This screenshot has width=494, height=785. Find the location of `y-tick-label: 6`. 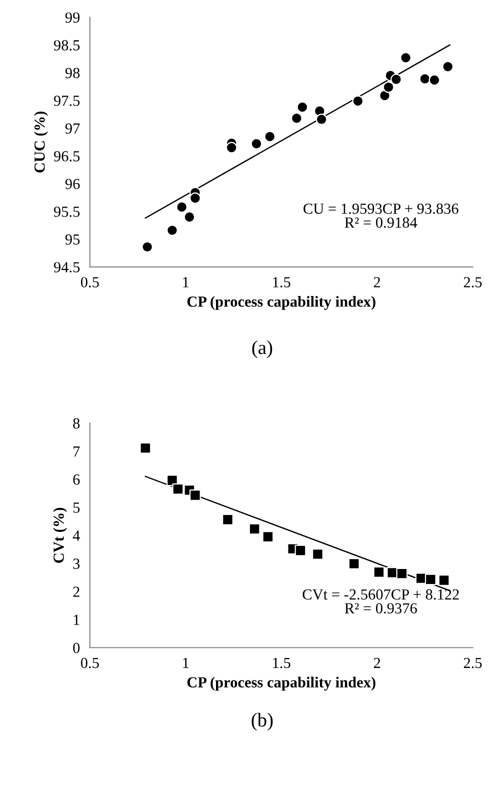

y-tick-label: 6 is located at coordinates (76, 479).